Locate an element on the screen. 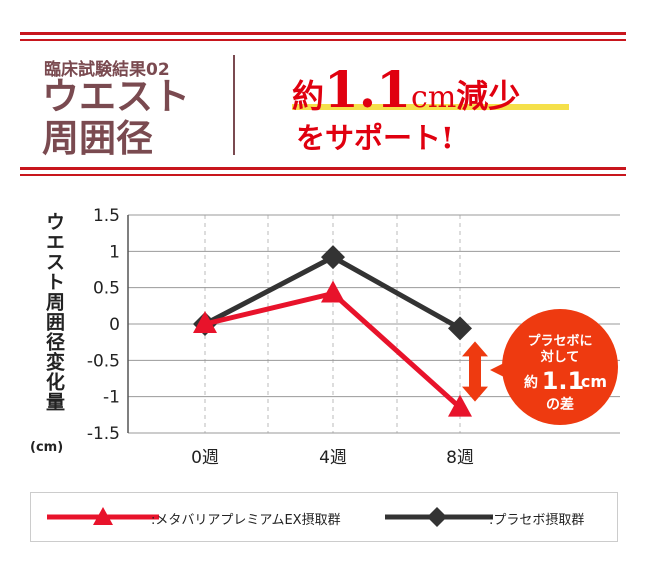  bottom-rule-thin is located at coordinates (323, 175).